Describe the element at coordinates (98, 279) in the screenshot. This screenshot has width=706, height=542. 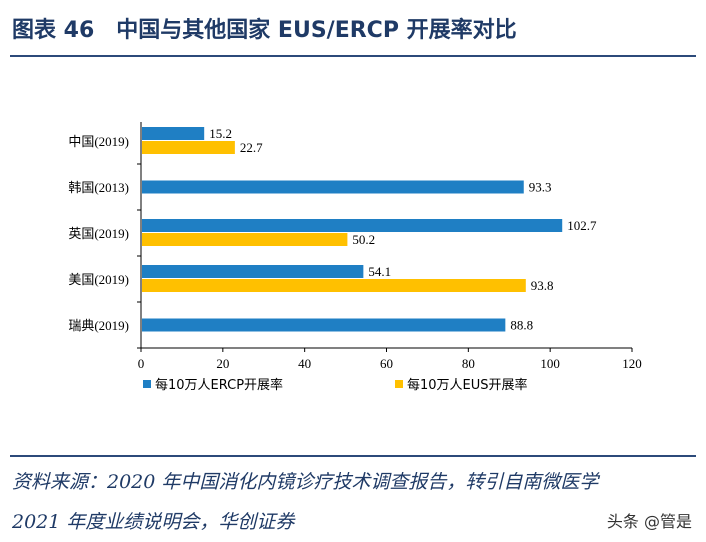
I see `category-label: 美国(2019)` at that location.